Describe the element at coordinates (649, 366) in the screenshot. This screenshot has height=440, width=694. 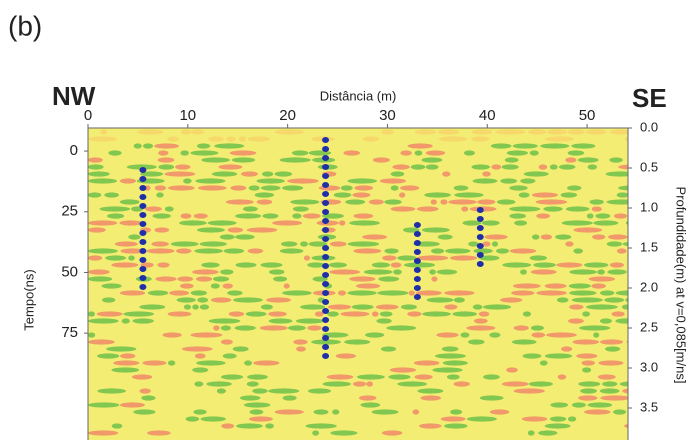
I see `y2-tick-label: 3.0` at that location.